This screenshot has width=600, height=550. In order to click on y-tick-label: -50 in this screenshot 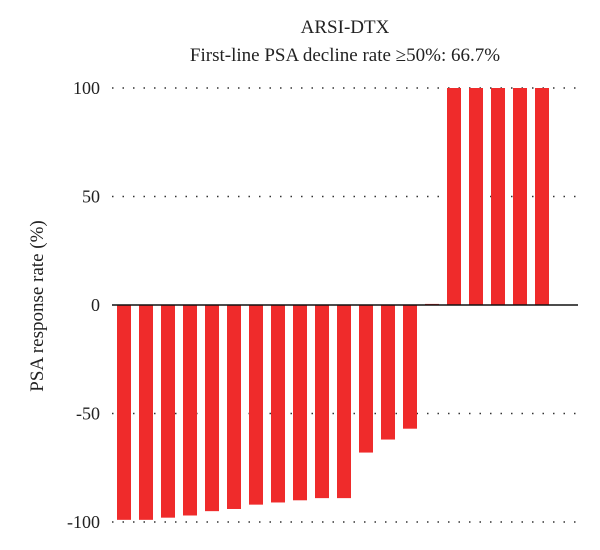, I will do `click(88, 414)`.